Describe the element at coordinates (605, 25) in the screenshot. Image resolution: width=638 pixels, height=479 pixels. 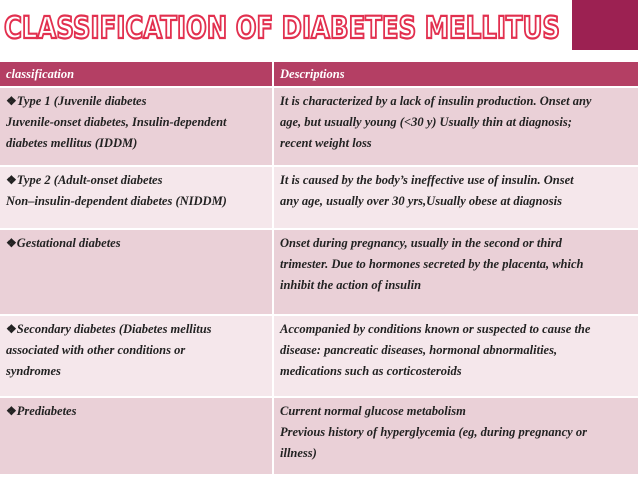
I see `corner-block` at that location.